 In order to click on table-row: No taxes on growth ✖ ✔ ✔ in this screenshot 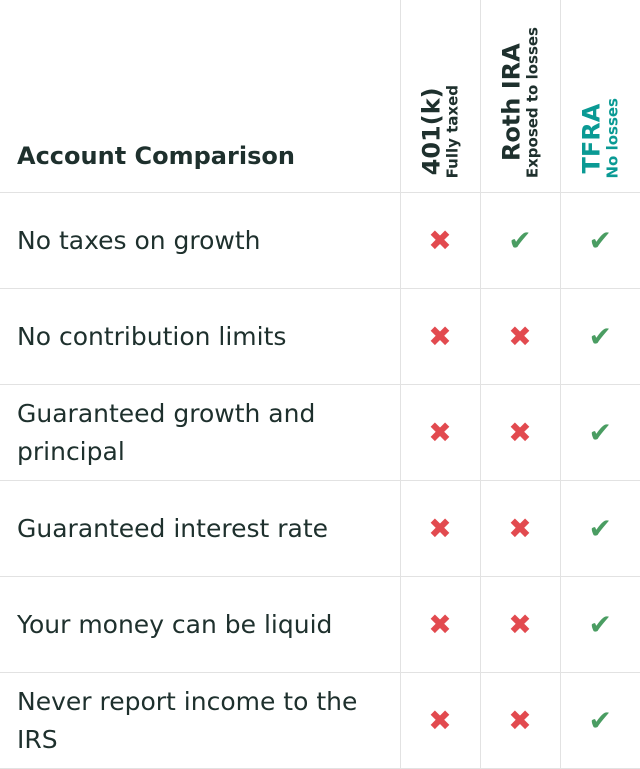, I will do `click(320, 240)`.